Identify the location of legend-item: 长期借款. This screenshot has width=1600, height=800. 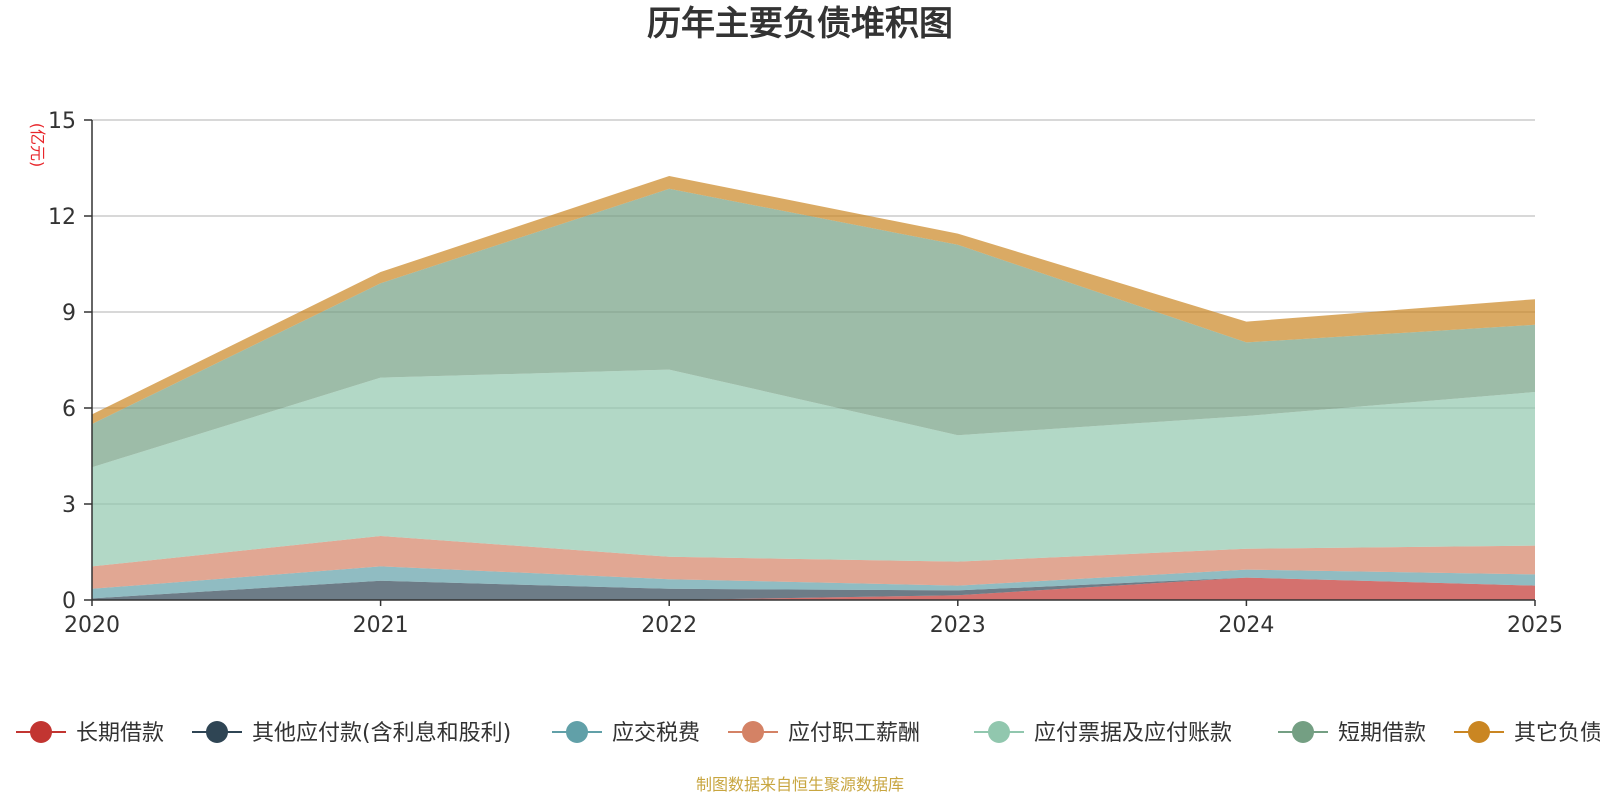
(90, 733).